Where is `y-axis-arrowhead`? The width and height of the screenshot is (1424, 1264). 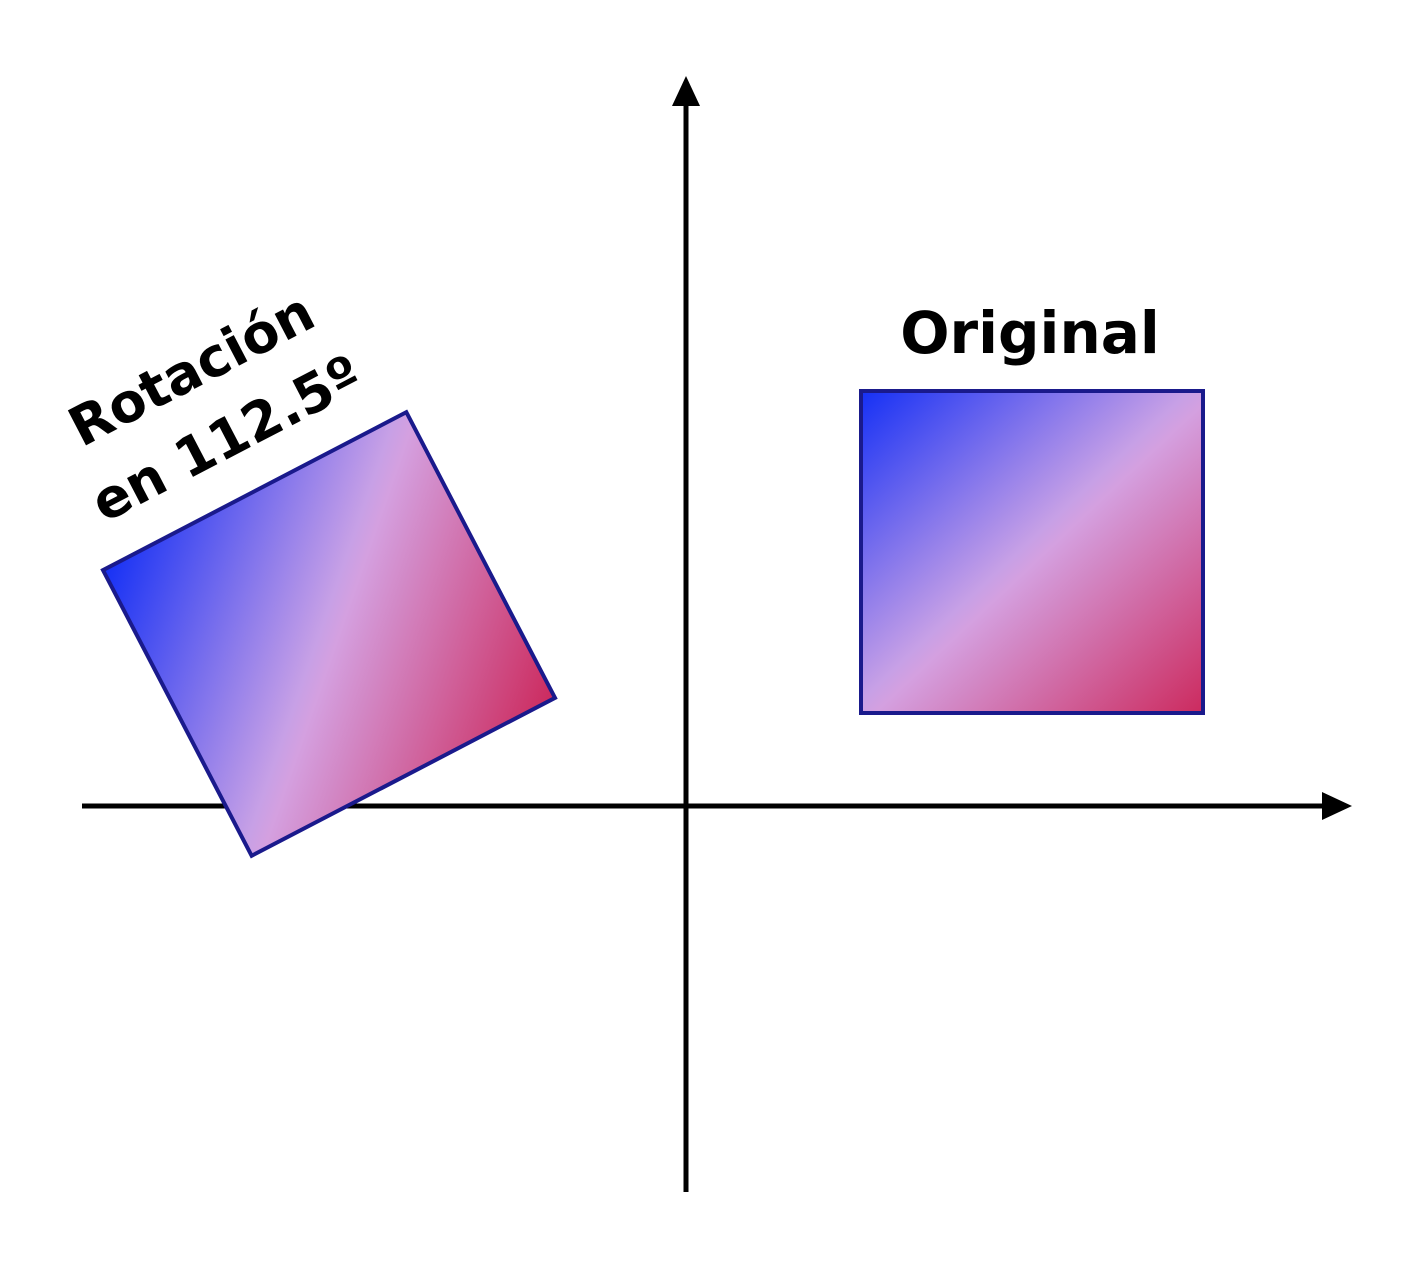
y-axis-arrowhead is located at coordinates (686, 91).